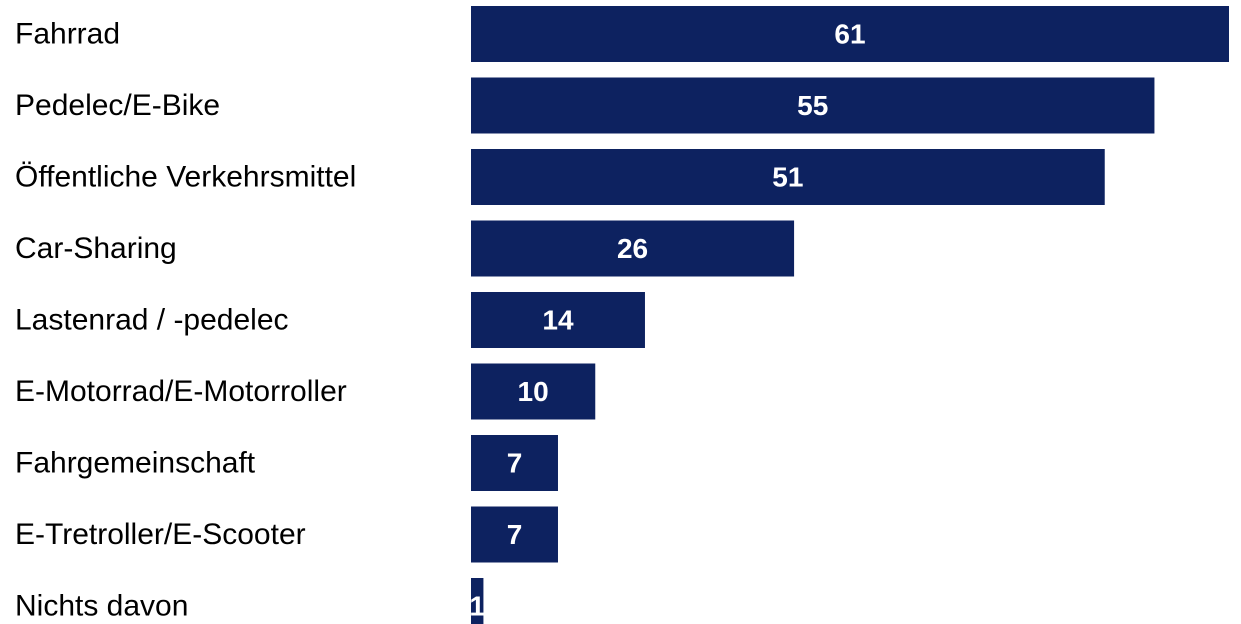 Image resolution: width=1241 pixels, height=624 pixels. Describe the element at coordinates (160, 534) in the screenshot. I see `category-label: E-Tretroller/E-Scooter` at that location.